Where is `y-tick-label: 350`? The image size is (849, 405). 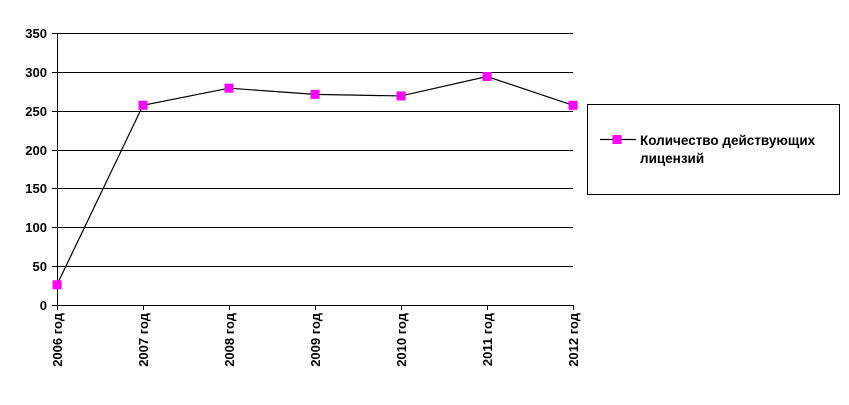
y-tick-label: 350 is located at coordinates (36, 33).